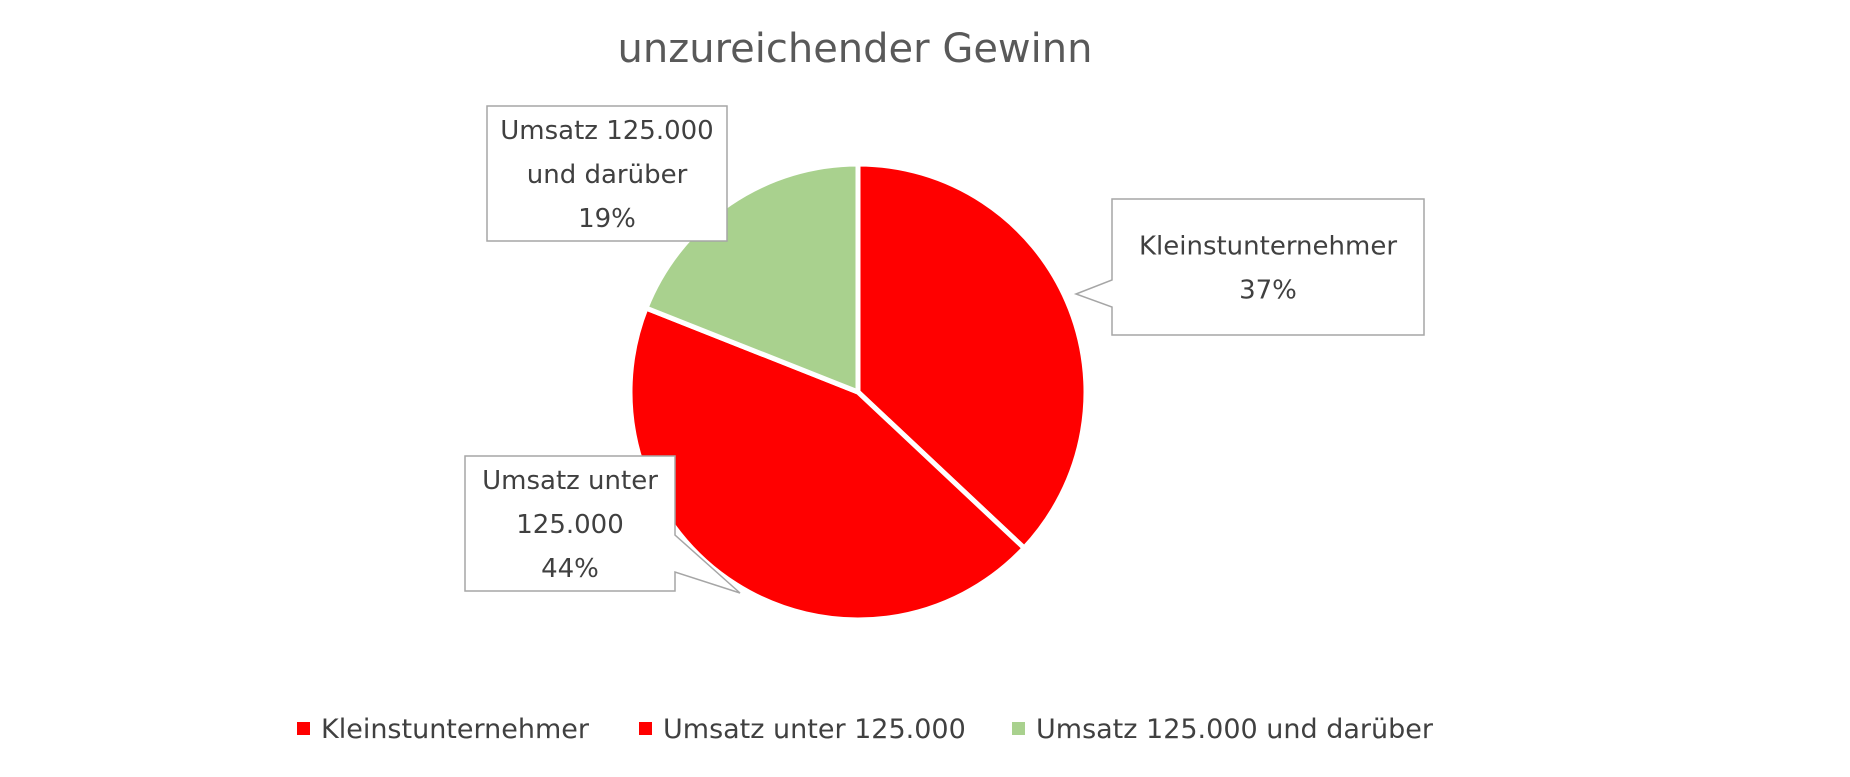  I want to click on callout-umsatz-unter-125-000: Umsatz unter 125.000 44%, so click(602, 524).